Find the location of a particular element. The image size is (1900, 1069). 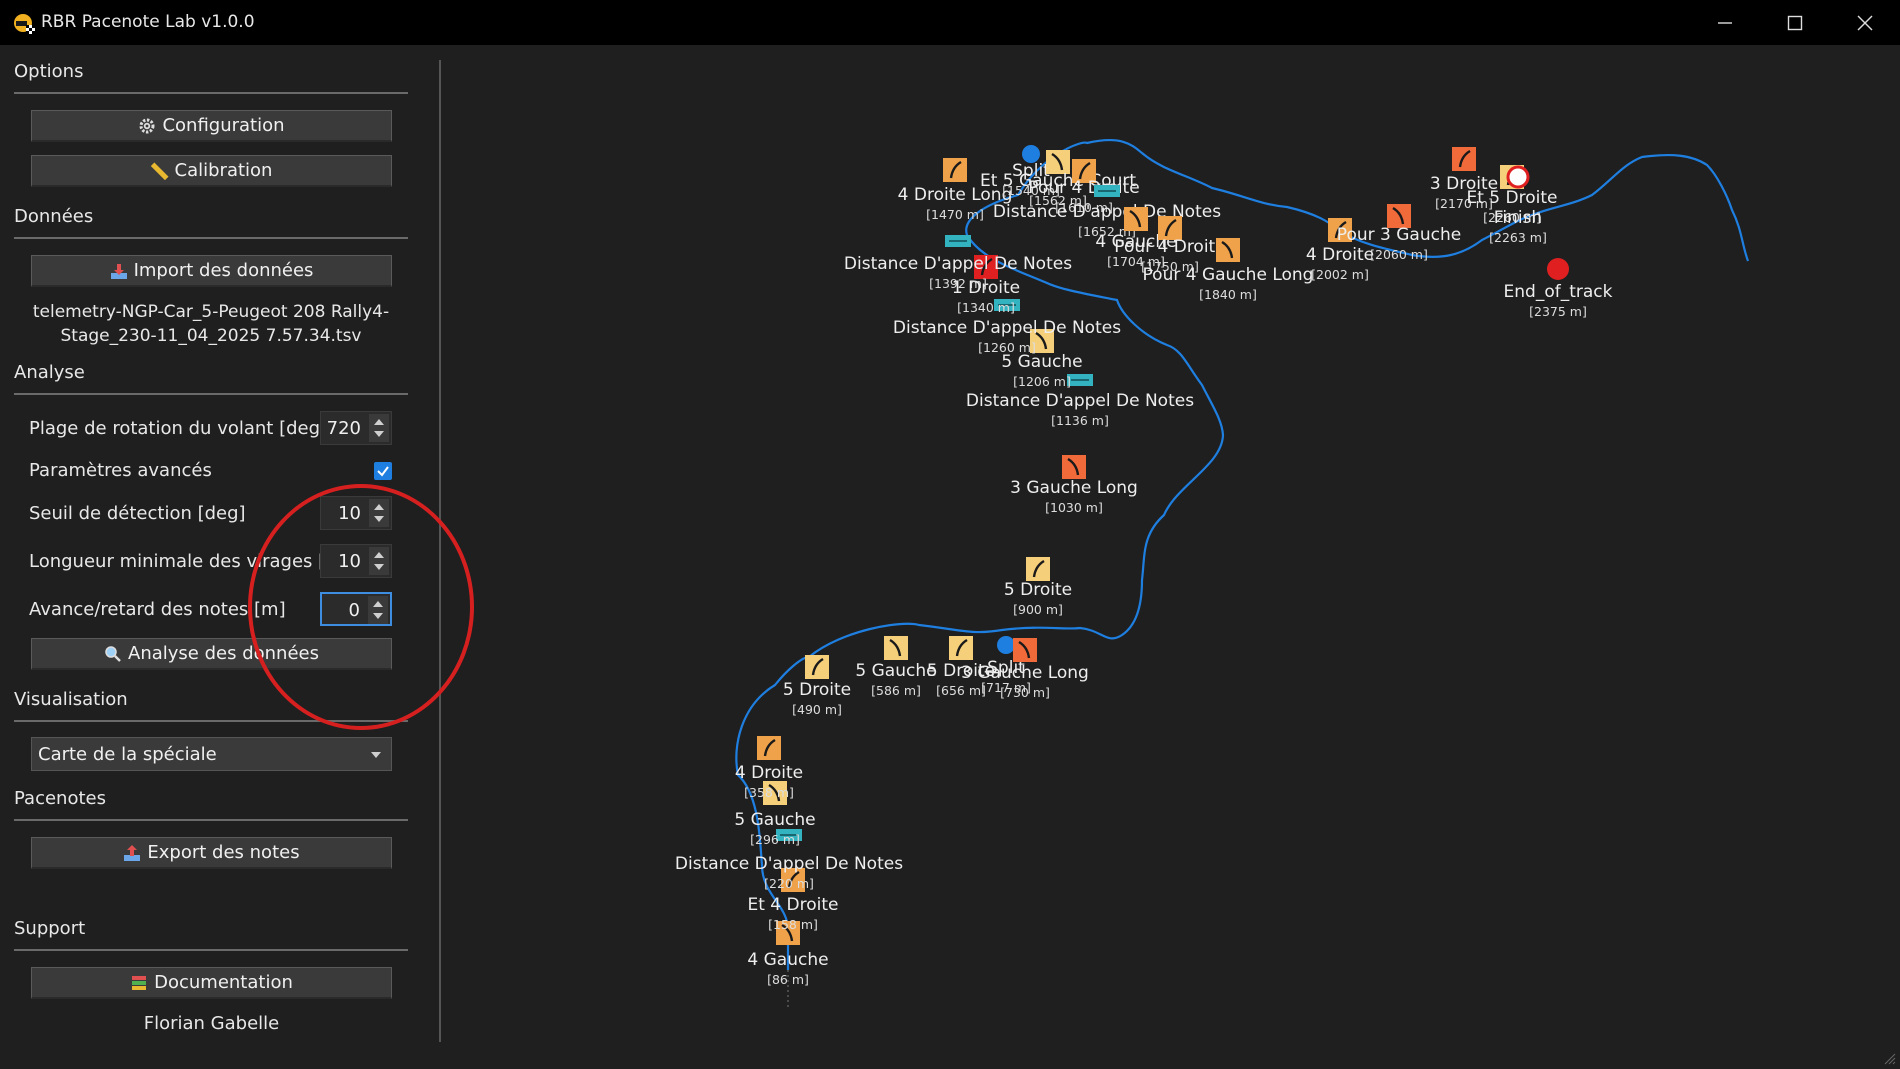

steering-range-label: Plage de rotation du volant [deg] is located at coordinates (178, 428).